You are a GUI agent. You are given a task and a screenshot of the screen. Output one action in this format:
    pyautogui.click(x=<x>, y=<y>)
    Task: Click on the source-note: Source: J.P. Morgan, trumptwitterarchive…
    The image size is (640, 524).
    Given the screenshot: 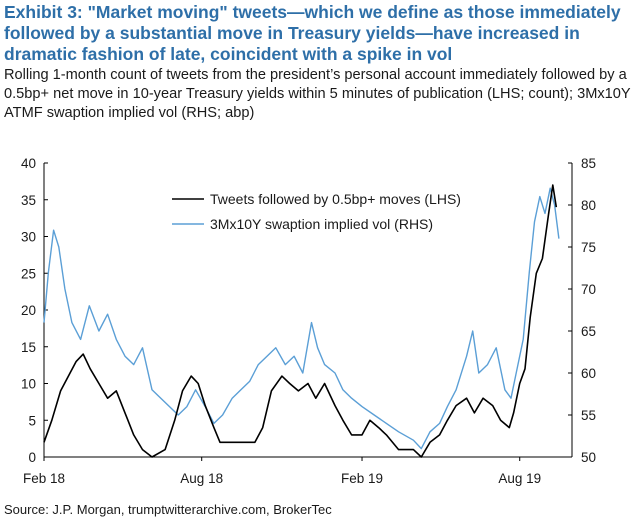 What is the action you would take?
    pyautogui.click(x=168, y=509)
    